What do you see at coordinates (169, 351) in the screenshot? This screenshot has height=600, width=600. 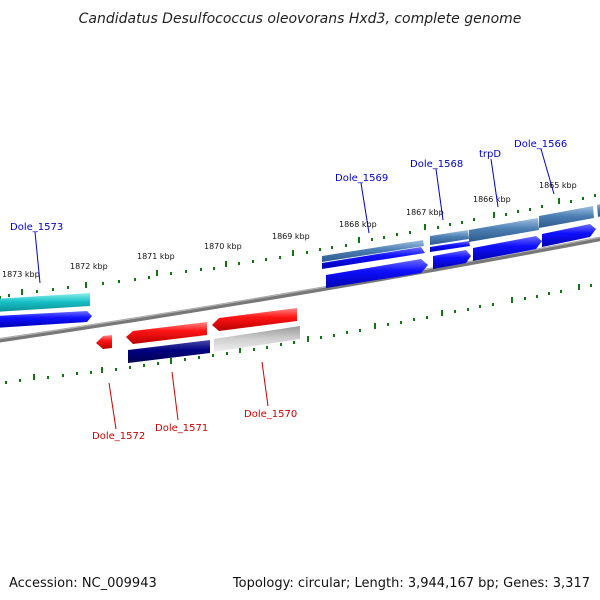 I see `gene-dole-1571-region` at bounding box center [169, 351].